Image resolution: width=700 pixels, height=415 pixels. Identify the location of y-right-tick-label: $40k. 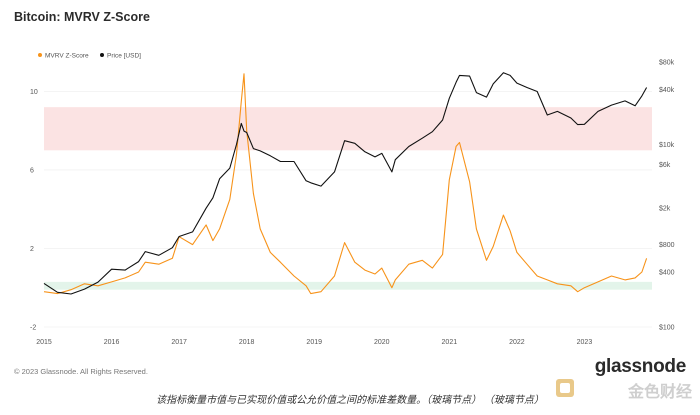
(667, 90).